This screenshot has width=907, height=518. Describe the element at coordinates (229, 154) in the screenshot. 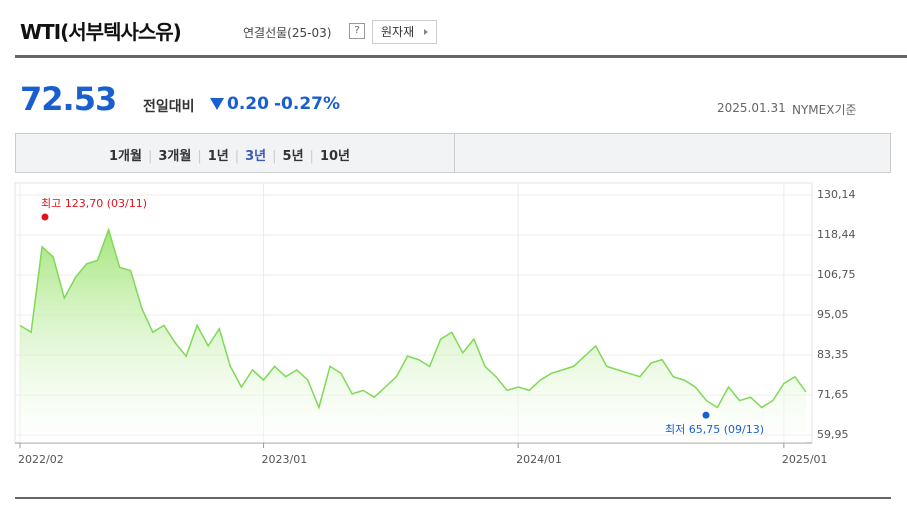

I see `tab-list: 1개월 | 3개월 | 1년 | 3년 | 5년 | 10년` at that location.